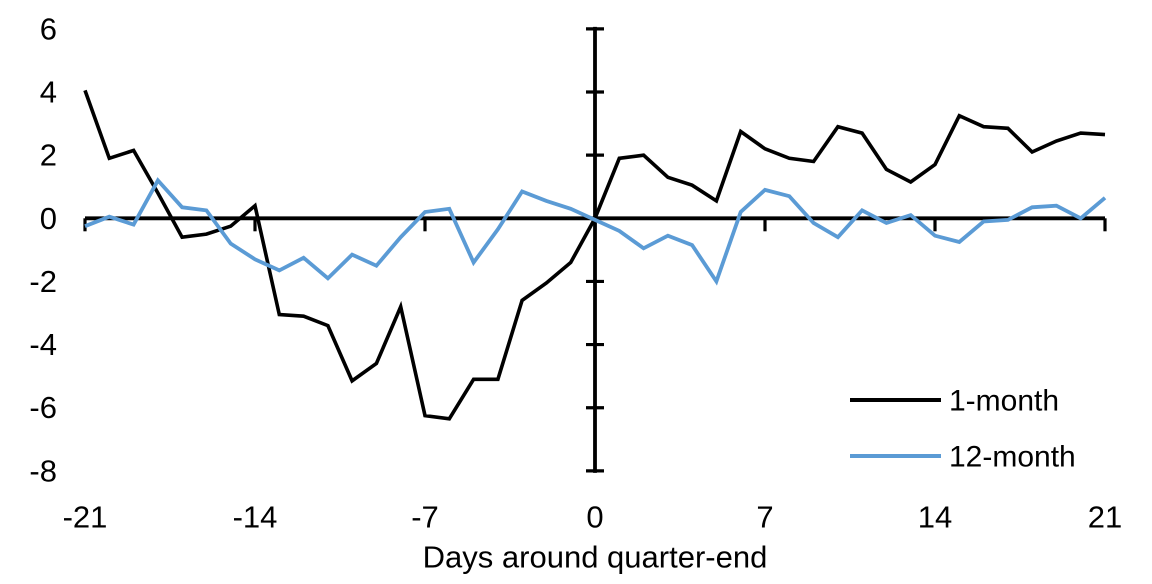 The width and height of the screenshot is (1152, 584). What do you see at coordinates (43, 281) in the screenshot?
I see `y-tick-label: -2` at bounding box center [43, 281].